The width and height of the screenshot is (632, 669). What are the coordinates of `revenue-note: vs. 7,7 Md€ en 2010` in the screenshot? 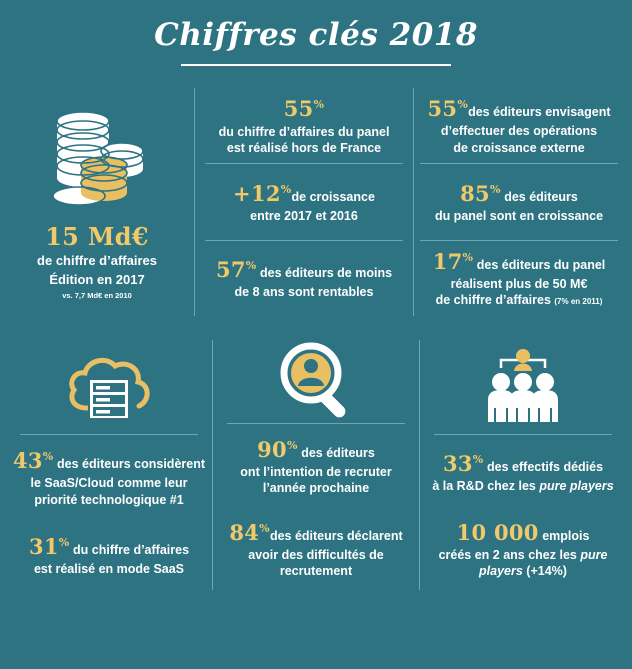 It's located at (97, 296).